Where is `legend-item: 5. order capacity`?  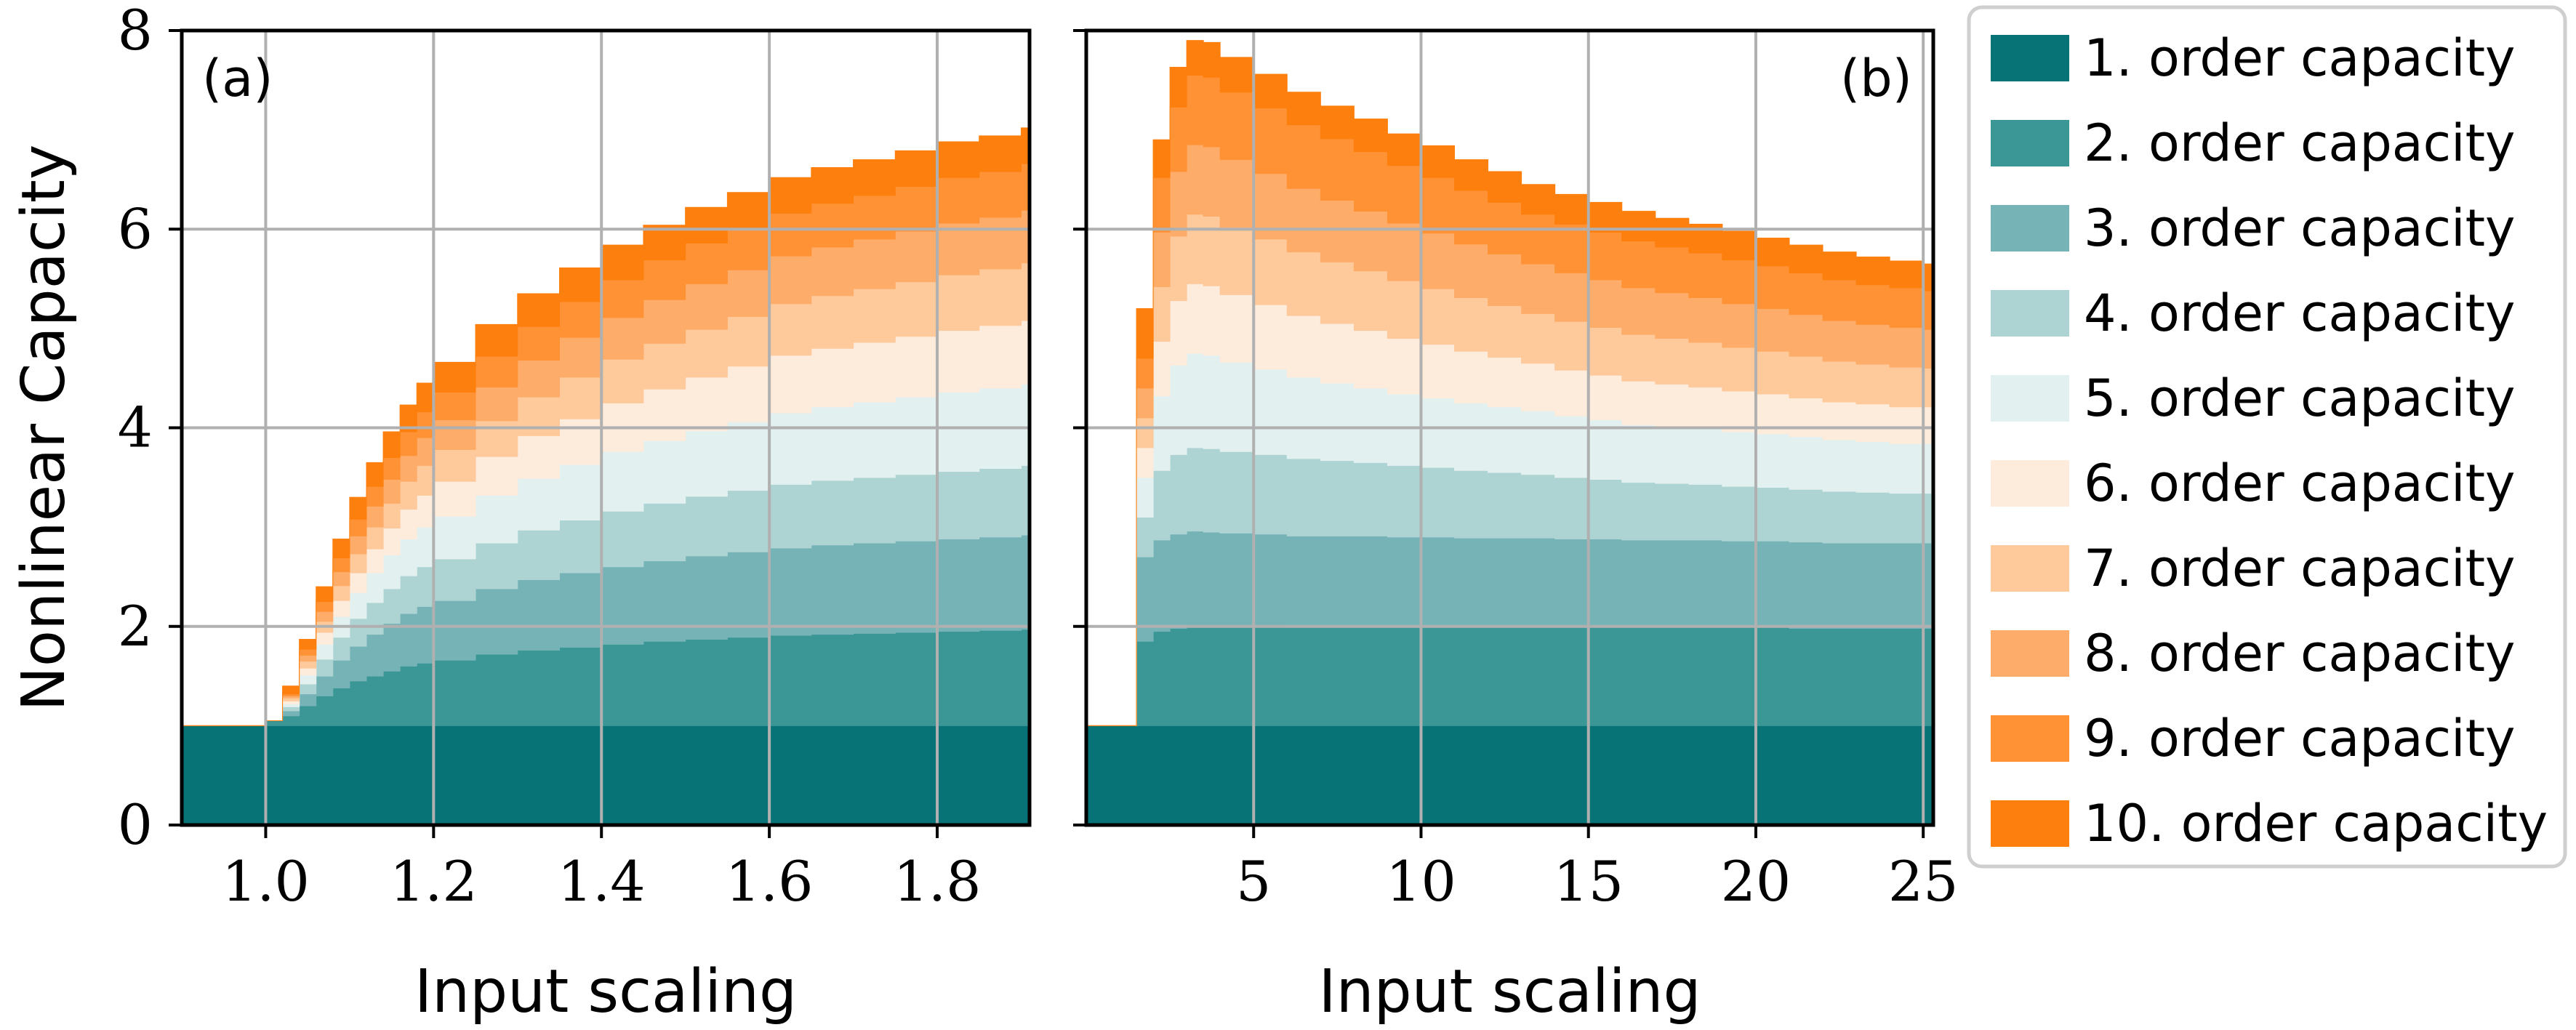 legend-item: 5. order capacity is located at coordinates (2253, 398).